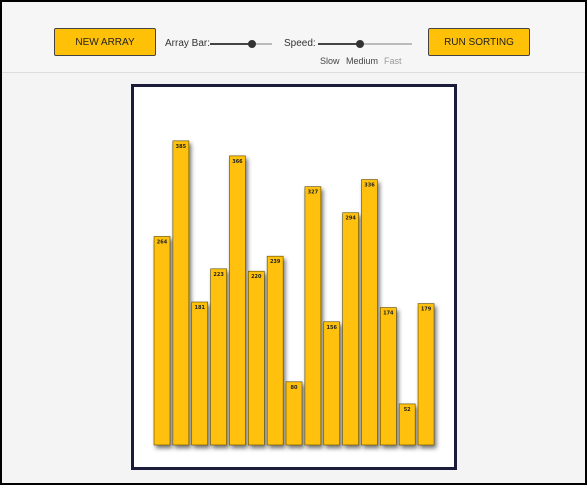 The image size is (587, 485). Describe the element at coordinates (479, 42) in the screenshot. I see `run-sorting-button: RUN SORTING` at that location.